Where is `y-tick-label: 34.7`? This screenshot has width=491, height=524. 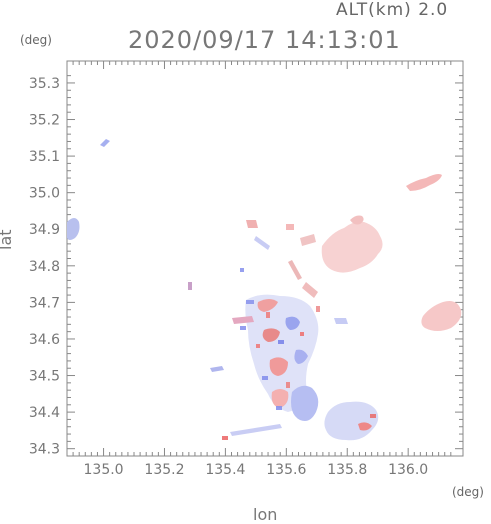 y-tick-label: 34.7 is located at coordinates (44, 303).